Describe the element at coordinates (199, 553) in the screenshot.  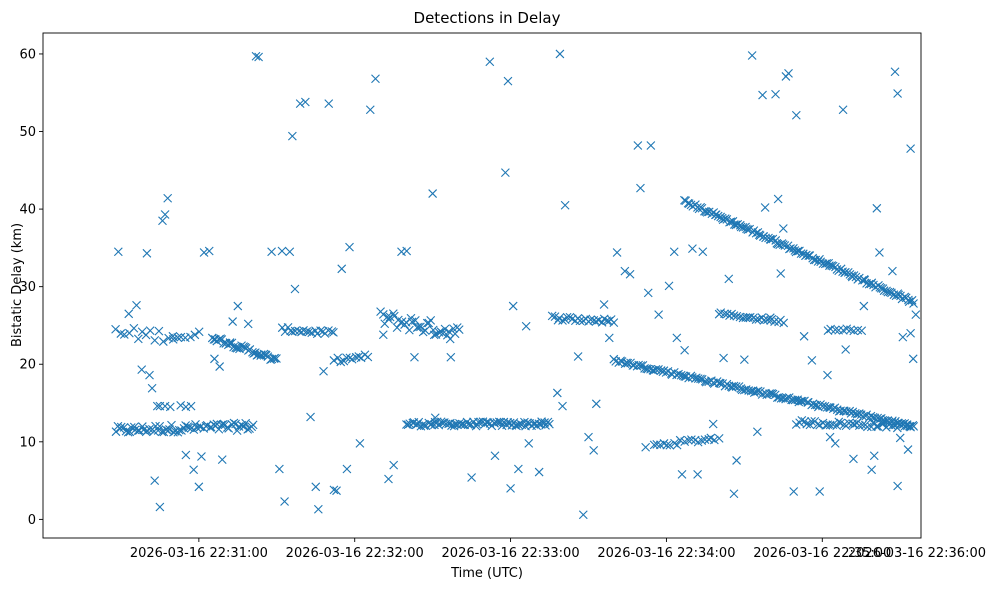
I see `x-tick-label: 2026-03-16 22:31:00` at that location.